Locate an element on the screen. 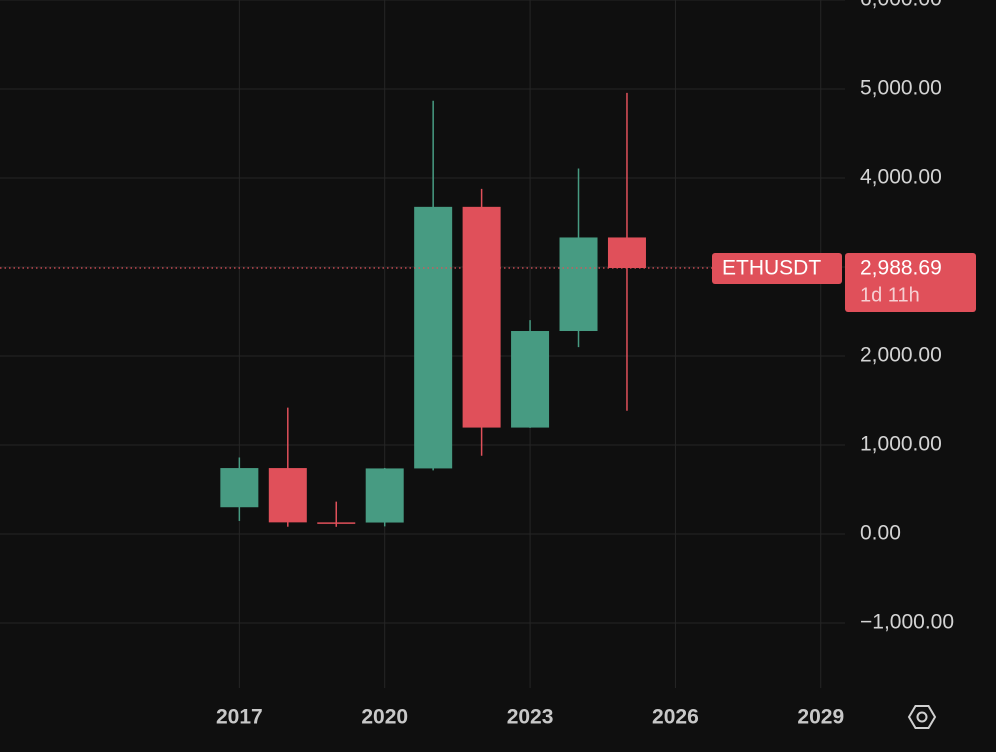 The width and height of the screenshot is (996, 752). y-tick-label: 5,000.00 is located at coordinates (901, 88).